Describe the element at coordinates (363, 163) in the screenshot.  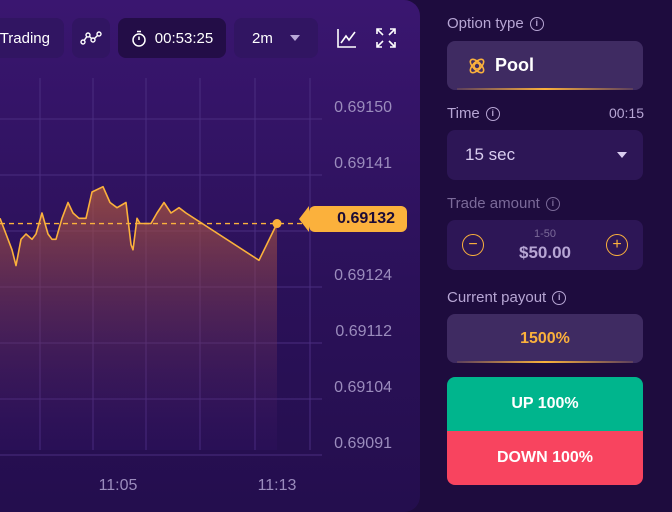
I see `y-tick-label: 0.69141` at that location.